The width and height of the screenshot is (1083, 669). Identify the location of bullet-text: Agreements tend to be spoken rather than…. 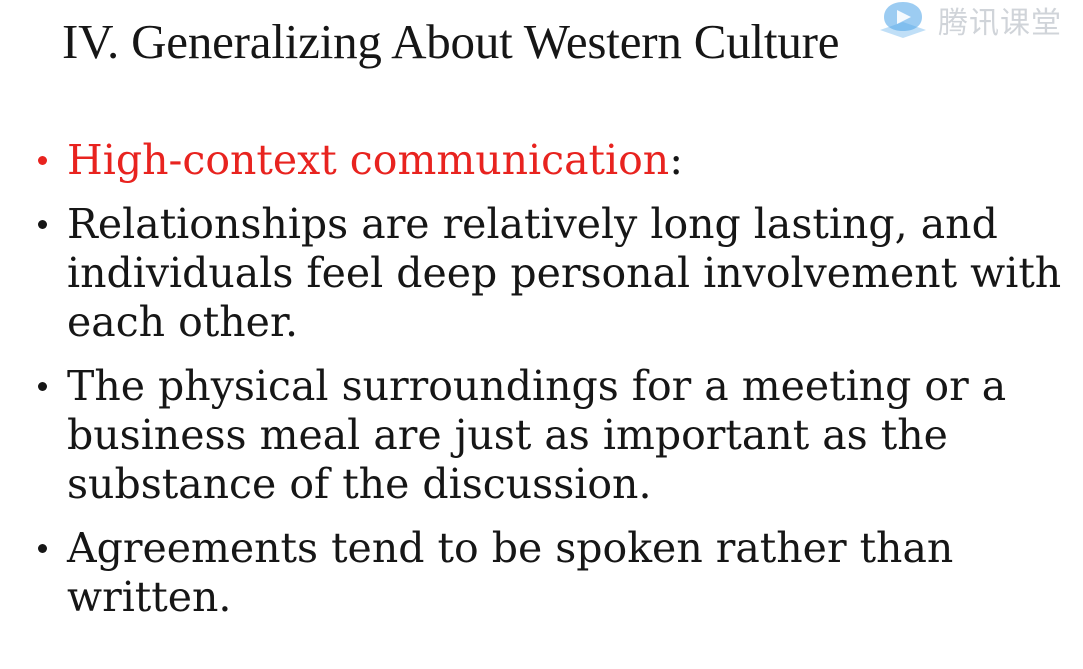
(510, 572).